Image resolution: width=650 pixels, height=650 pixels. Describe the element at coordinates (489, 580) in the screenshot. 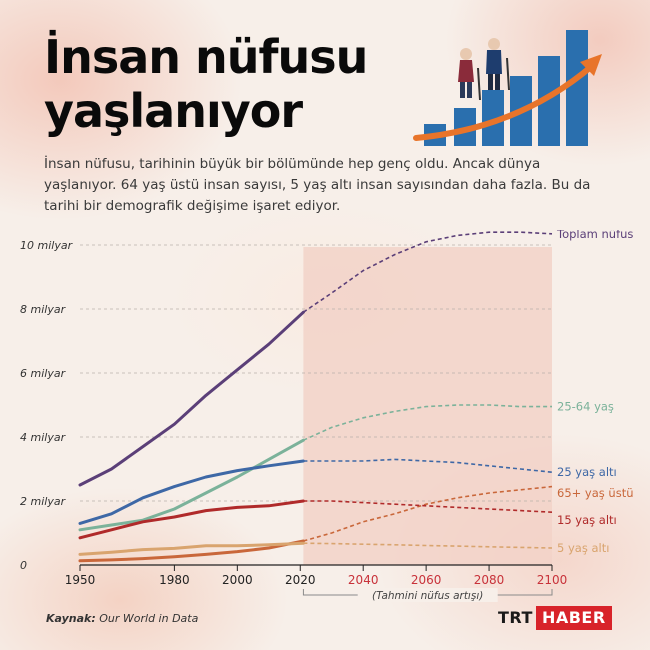

I see `x-tick-label: 2080` at that location.